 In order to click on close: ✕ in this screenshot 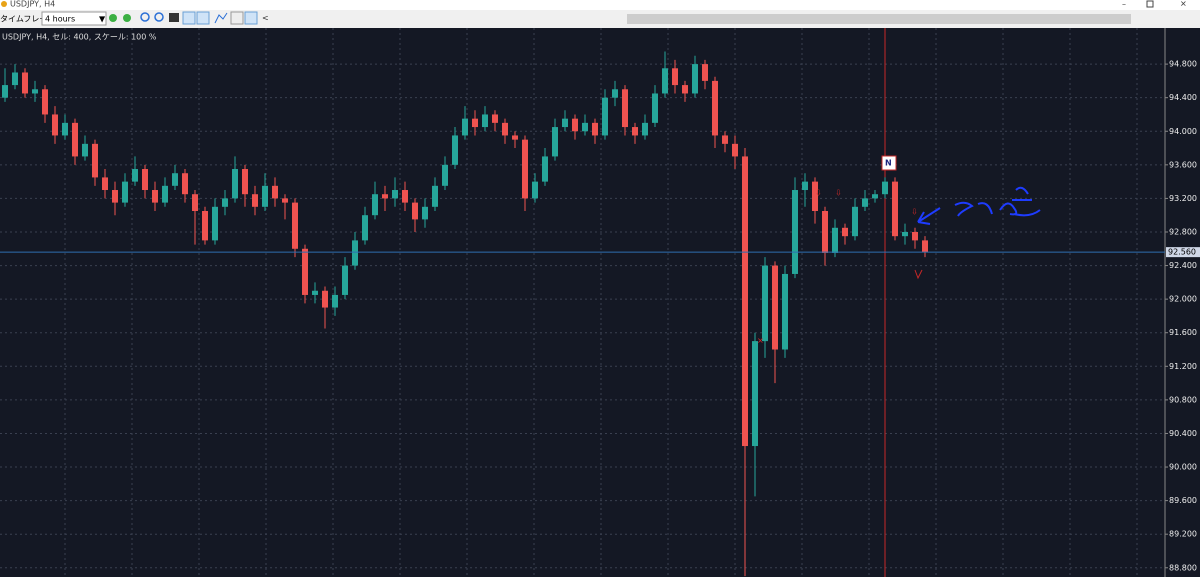, I will do `click(1183, 4)`.